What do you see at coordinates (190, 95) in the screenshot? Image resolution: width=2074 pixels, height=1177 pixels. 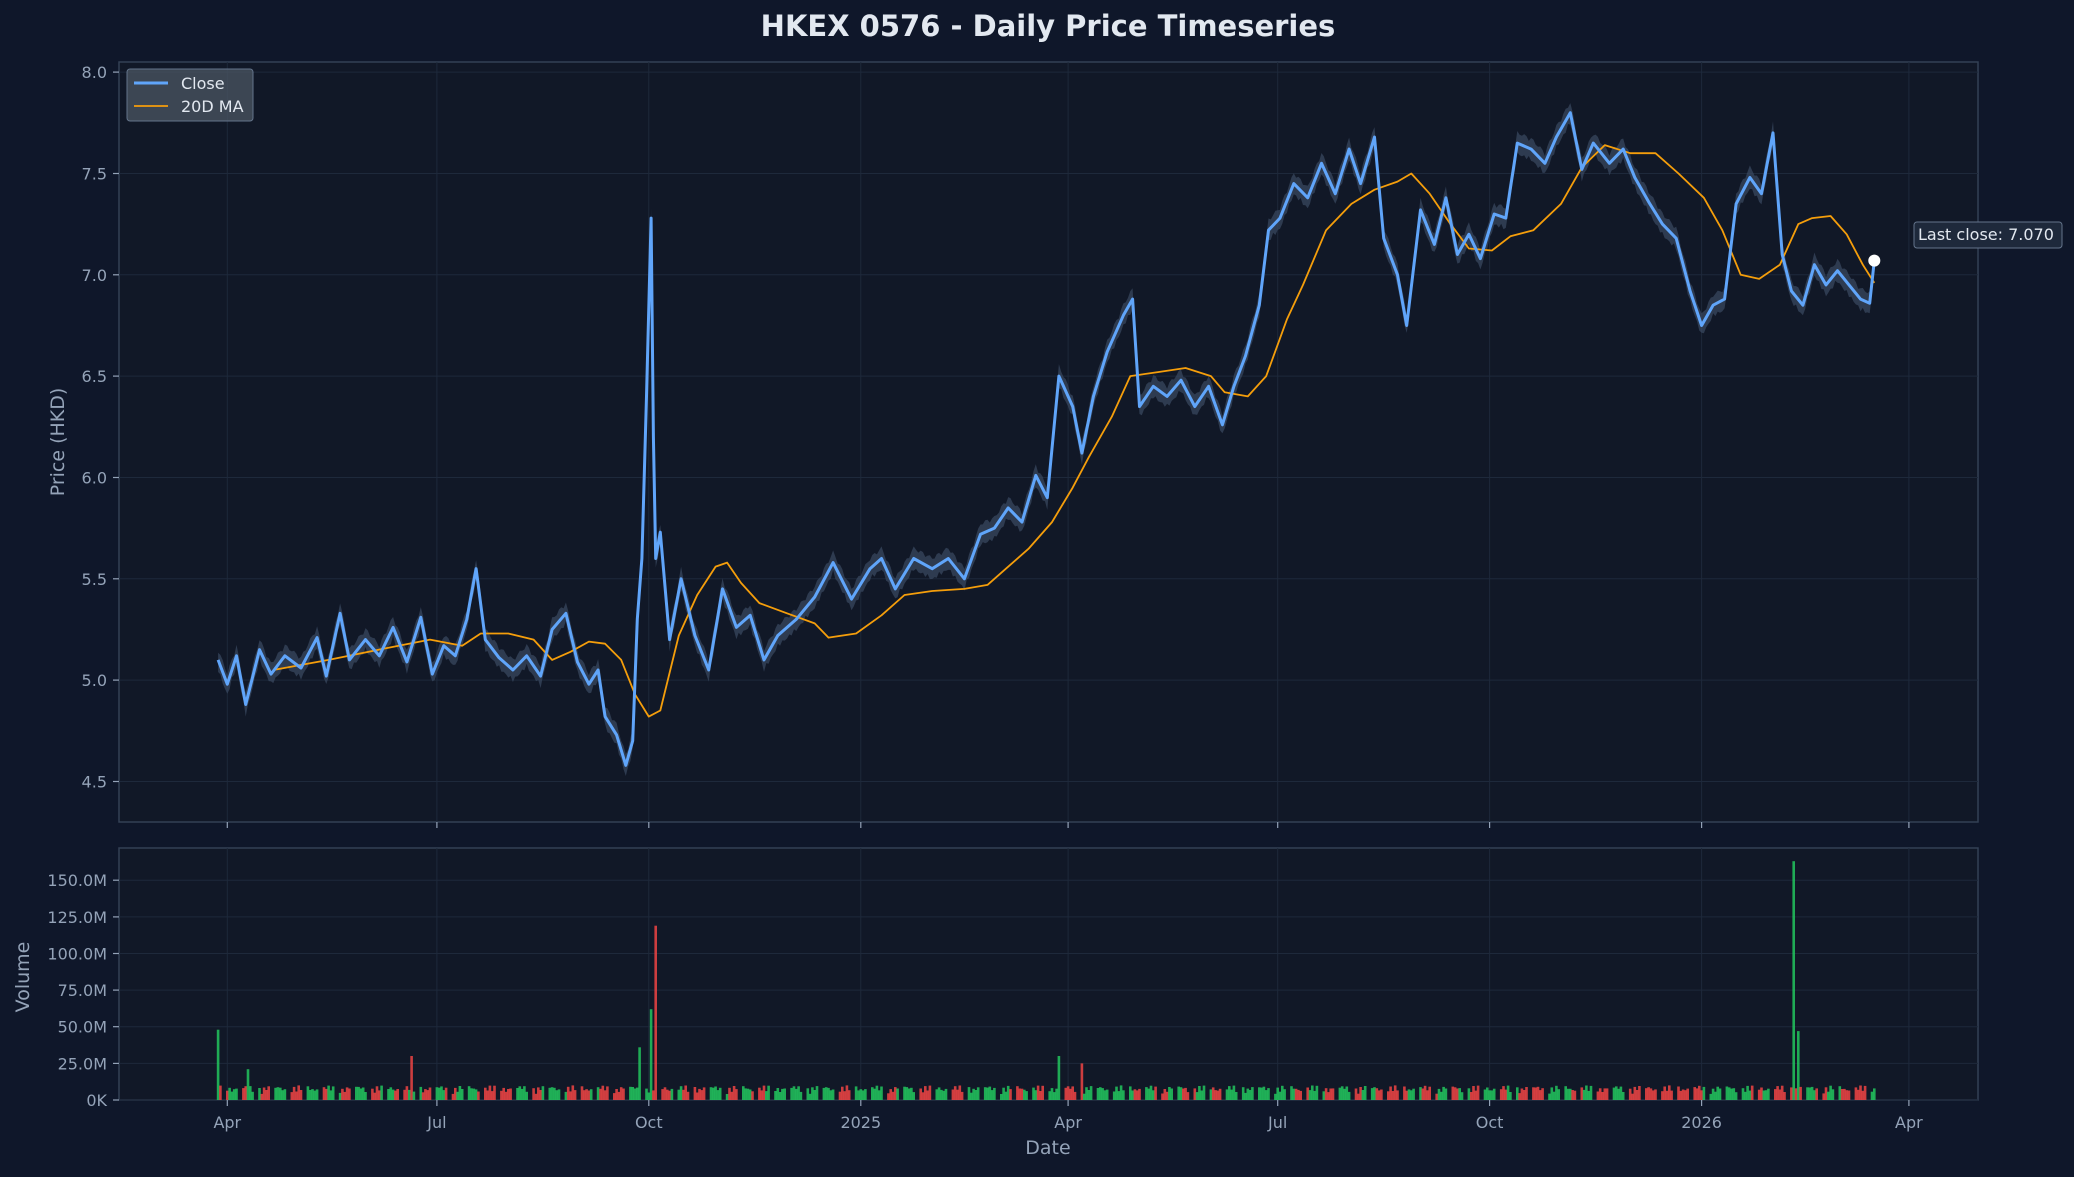 I see `legend: Close 20D MA` at bounding box center [190, 95].